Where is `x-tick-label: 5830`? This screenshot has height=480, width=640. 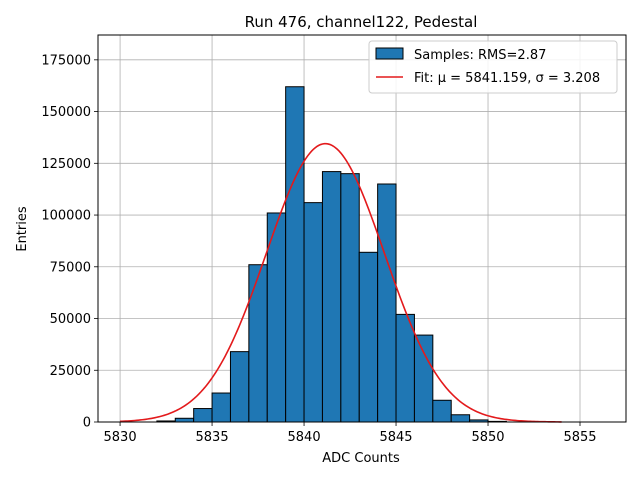 x-tick-label: 5830 is located at coordinates (120, 437).